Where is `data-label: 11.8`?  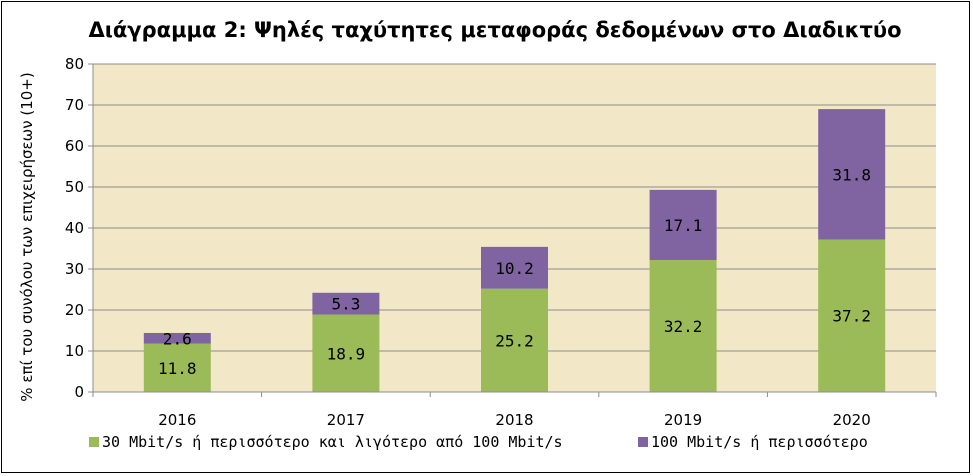
data-label: 11.8 is located at coordinates (177, 368).